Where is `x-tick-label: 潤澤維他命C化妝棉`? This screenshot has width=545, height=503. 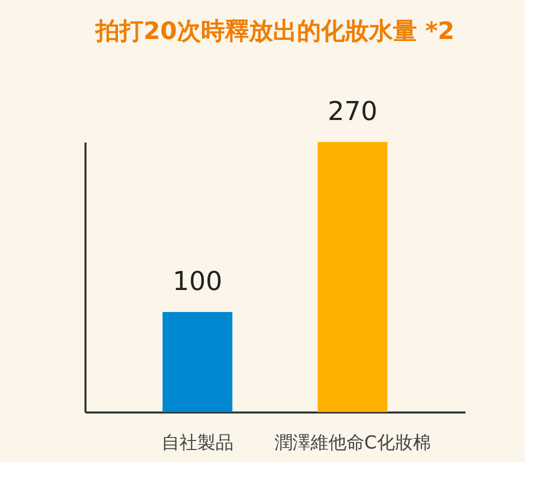 x-tick-label: 潤澤維他命C化妝棉 is located at coordinates (352, 443).